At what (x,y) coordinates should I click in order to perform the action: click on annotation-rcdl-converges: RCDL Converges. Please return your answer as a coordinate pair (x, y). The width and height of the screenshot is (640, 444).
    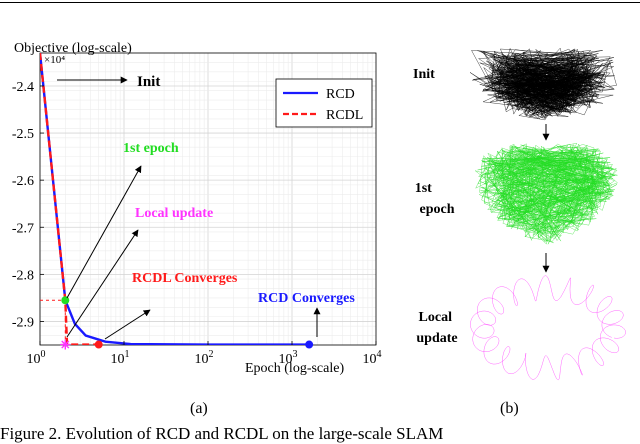
    Looking at the image, I should click on (185, 278).